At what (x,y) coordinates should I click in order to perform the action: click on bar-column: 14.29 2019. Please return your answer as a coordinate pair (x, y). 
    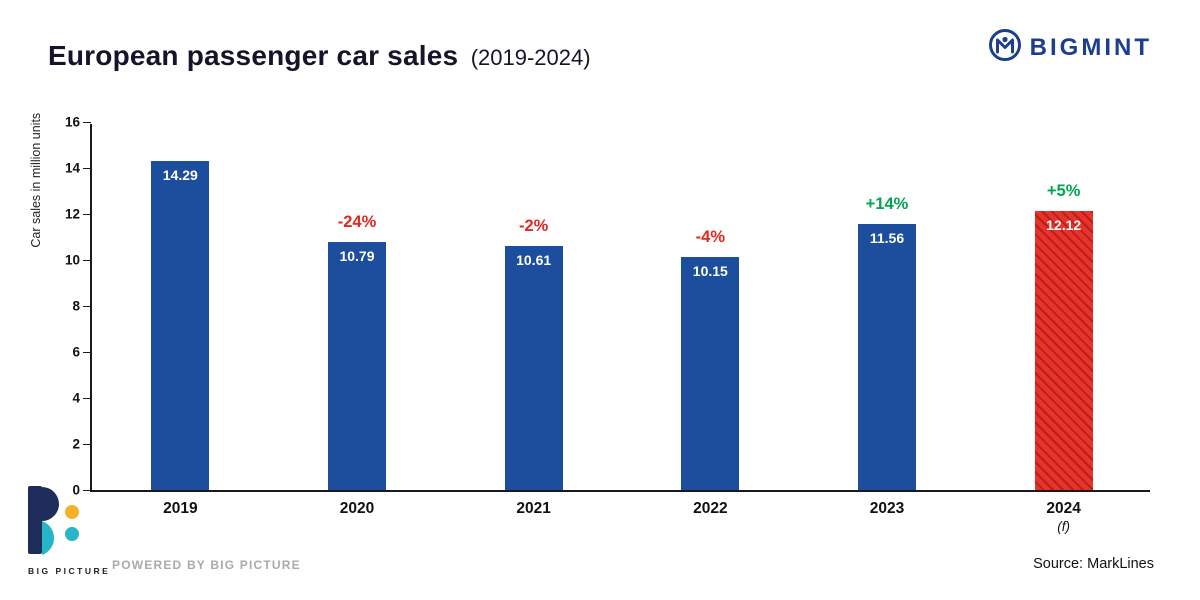
    Looking at the image, I should click on (180, 320).